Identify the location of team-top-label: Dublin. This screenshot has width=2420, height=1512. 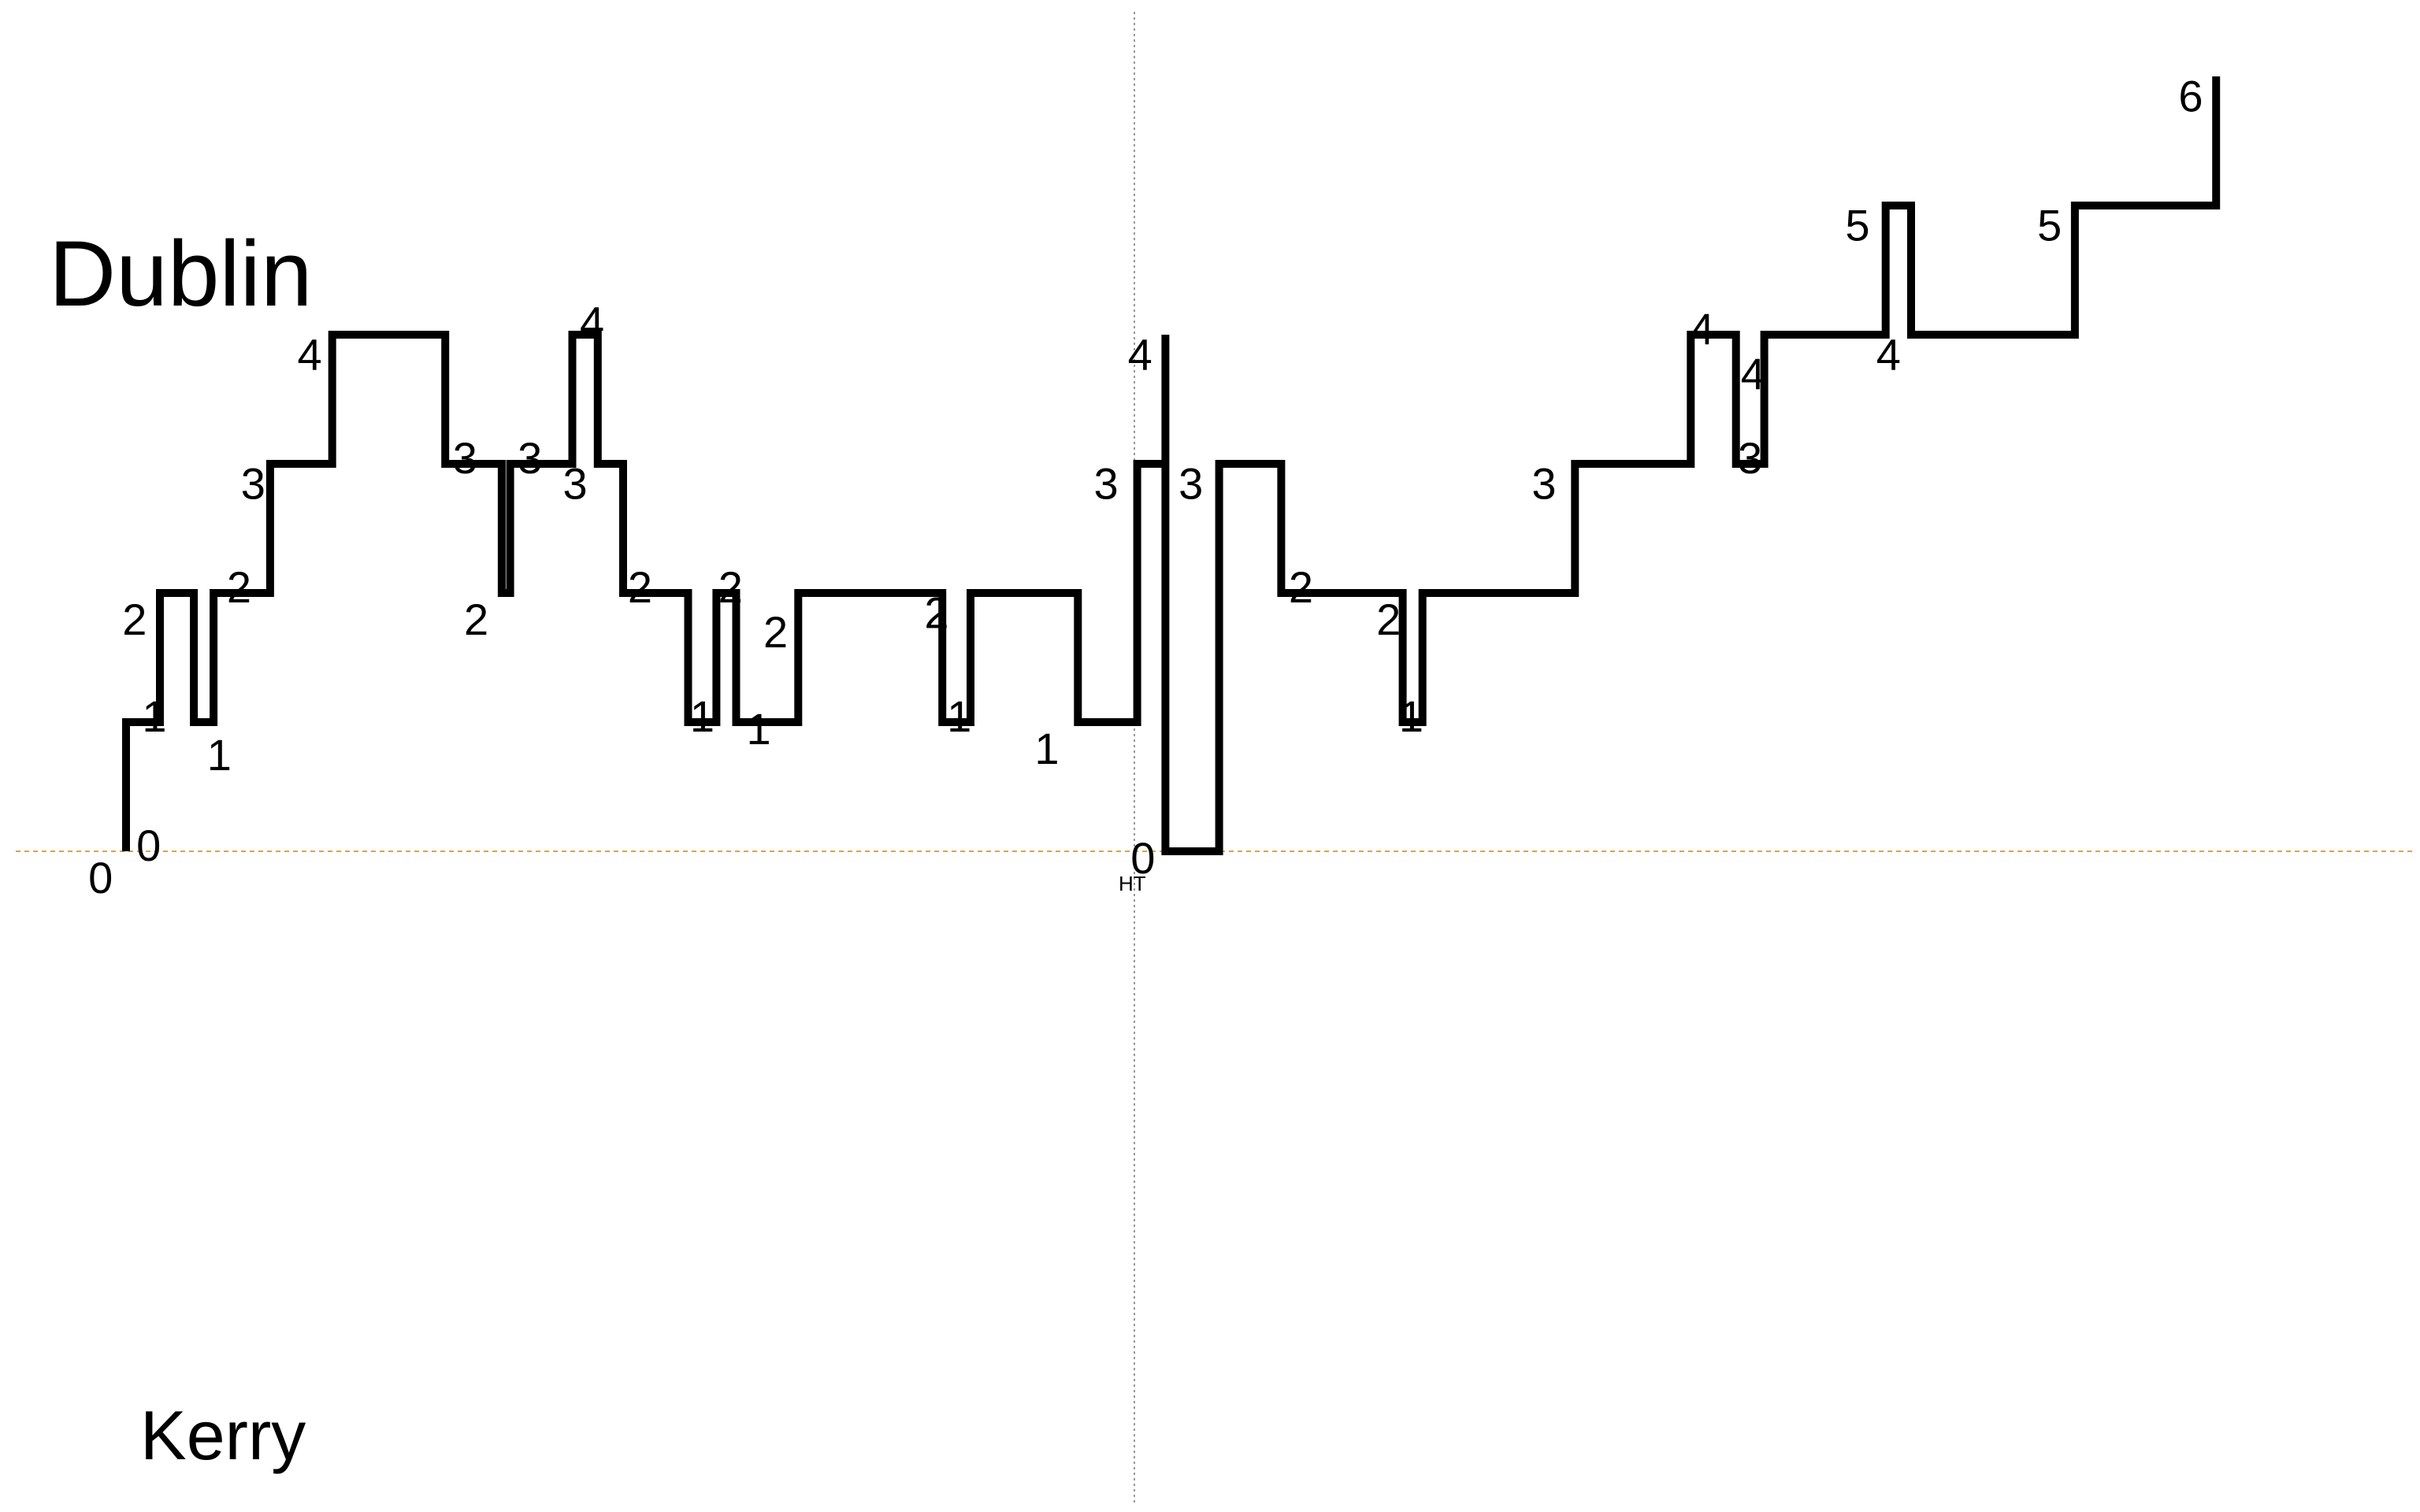
(181, 274).